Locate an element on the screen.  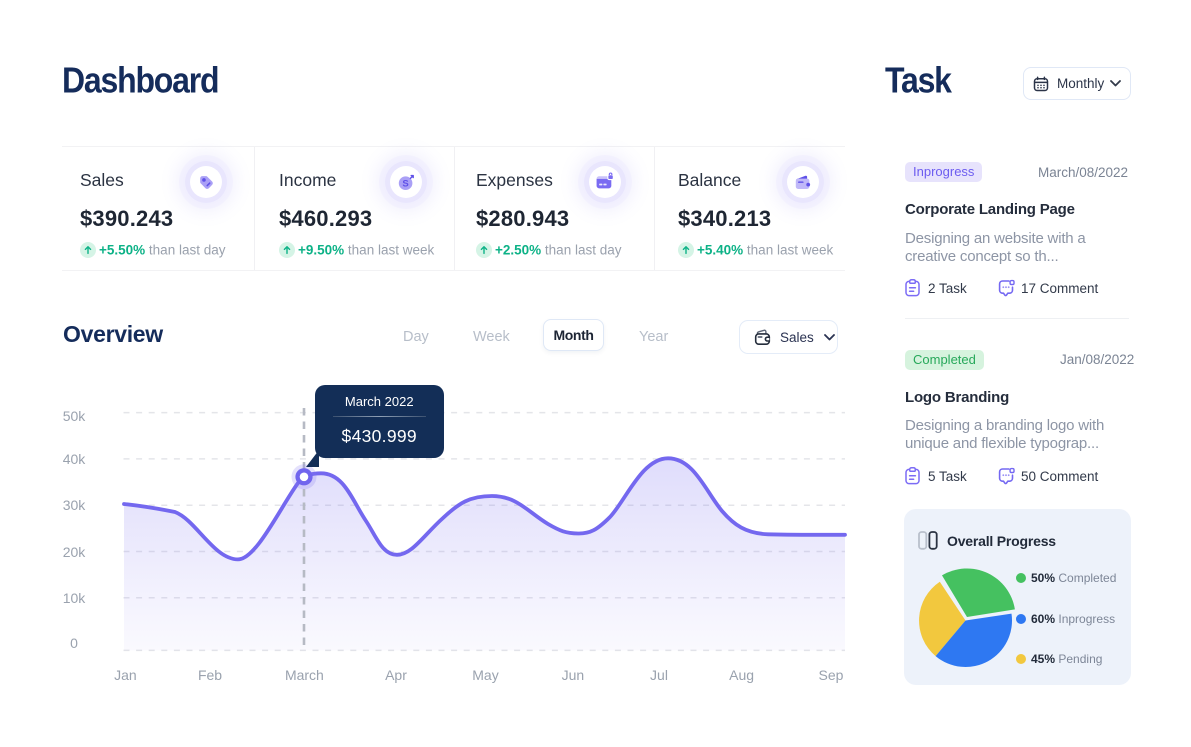
svg-text: Aug is located at coordinates (741, 675).